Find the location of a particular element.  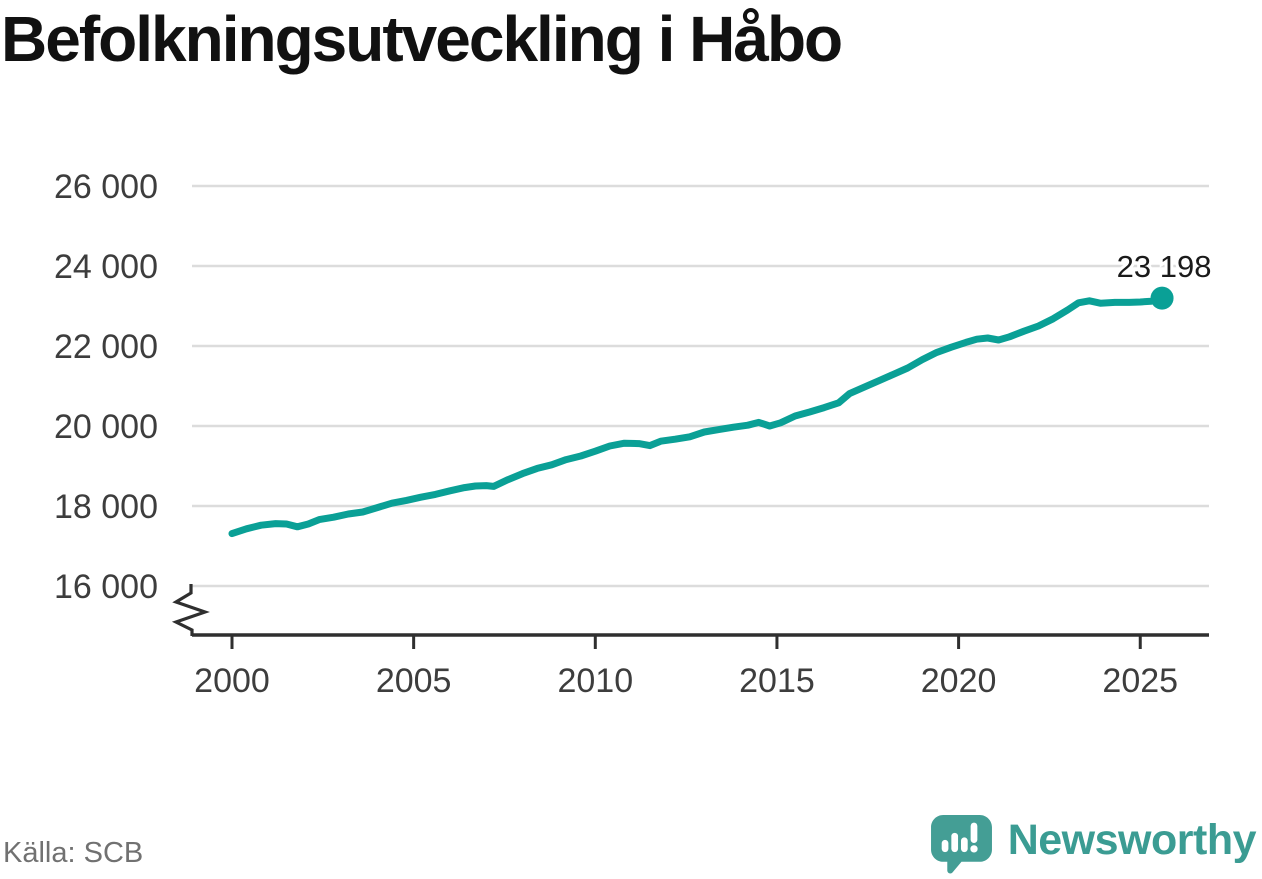

y-tick-label: 16 000 is located at coordinates (106, 587).